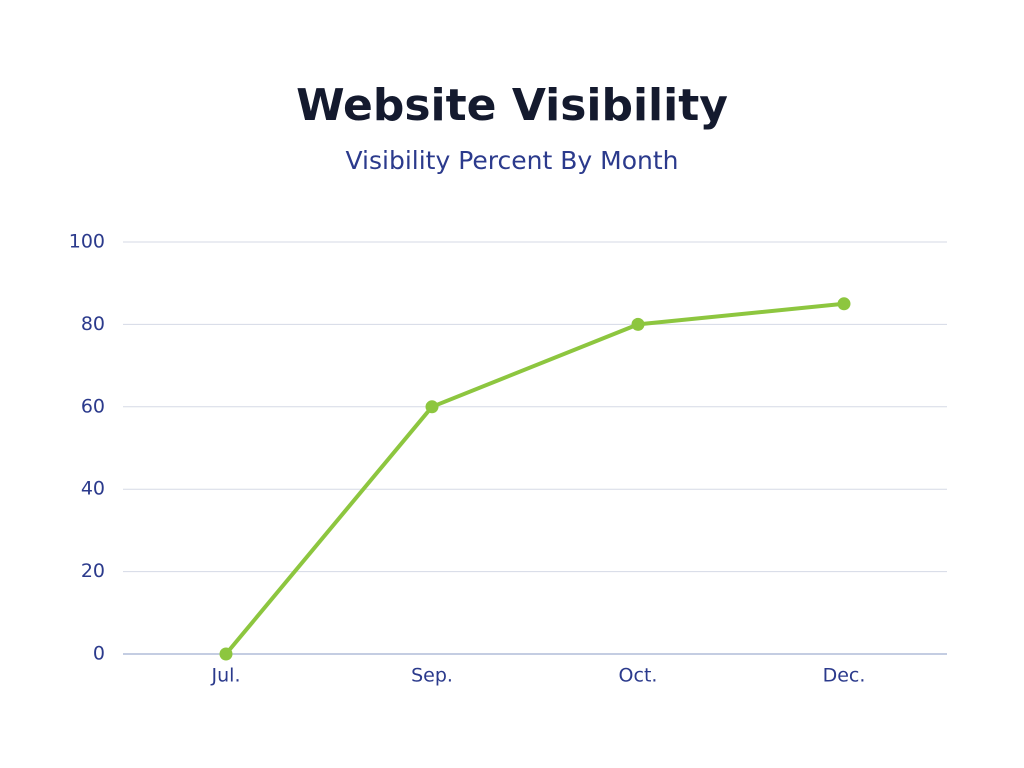  Describe the element at coordinates (93, 489) in the screenshot. I see `y-tick-label: 40` at that location.